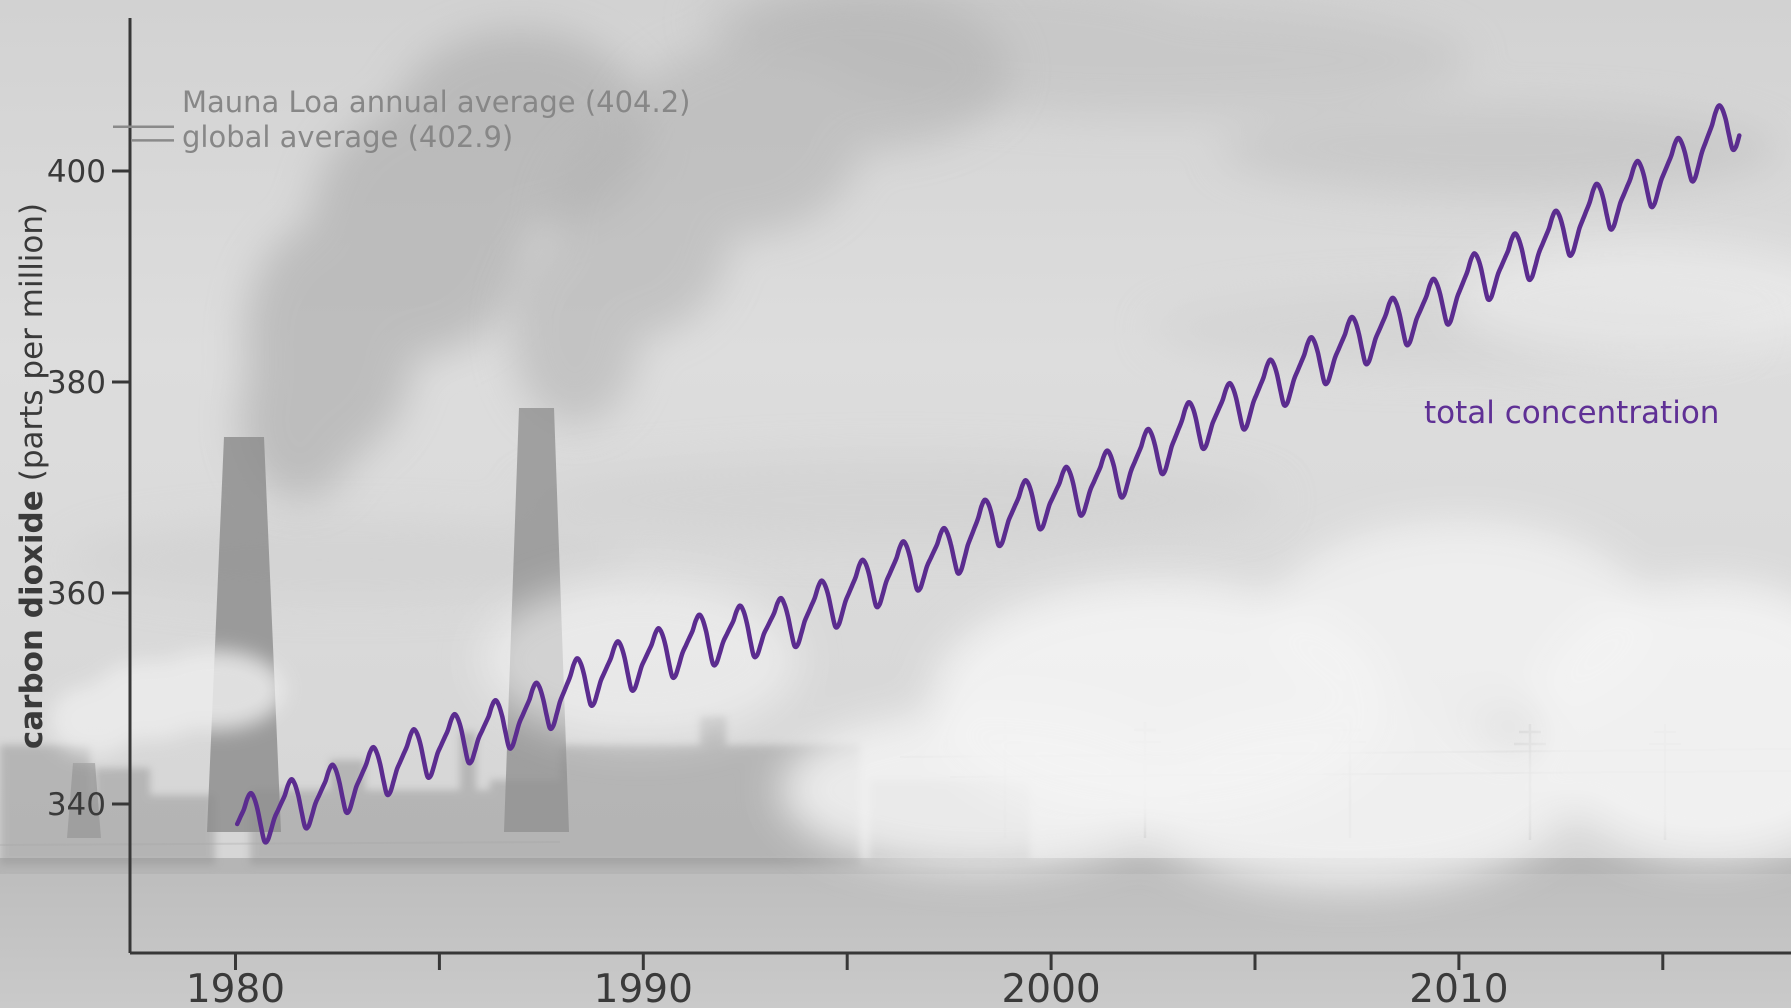 The height and width of the screenshot is (1008, 1791). I want to click on small-stack, so click(84, 800).